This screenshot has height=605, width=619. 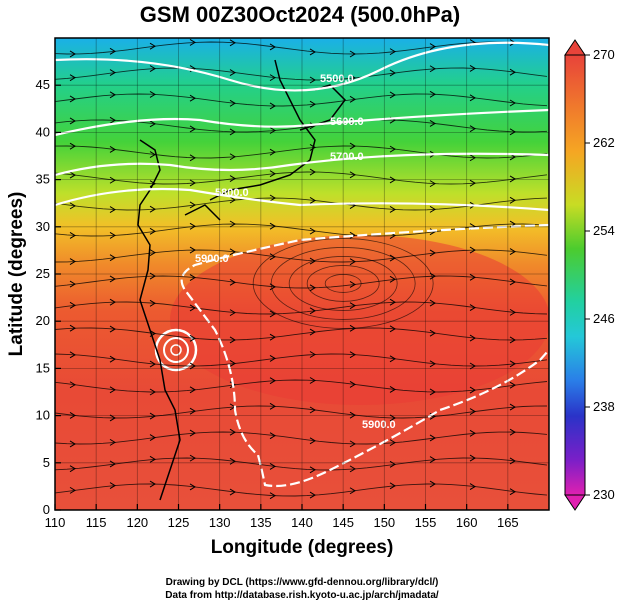 I want to click on x-tick-label: 140, so click(x=302, y=522).